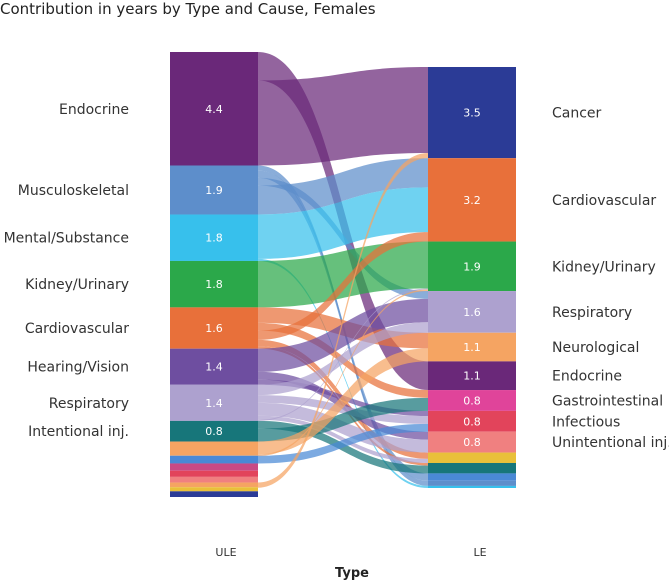 The width and height of the screenshot is (669, 580). I want to click on ule-category-label: Hearing/Vision, so click(78, 368).